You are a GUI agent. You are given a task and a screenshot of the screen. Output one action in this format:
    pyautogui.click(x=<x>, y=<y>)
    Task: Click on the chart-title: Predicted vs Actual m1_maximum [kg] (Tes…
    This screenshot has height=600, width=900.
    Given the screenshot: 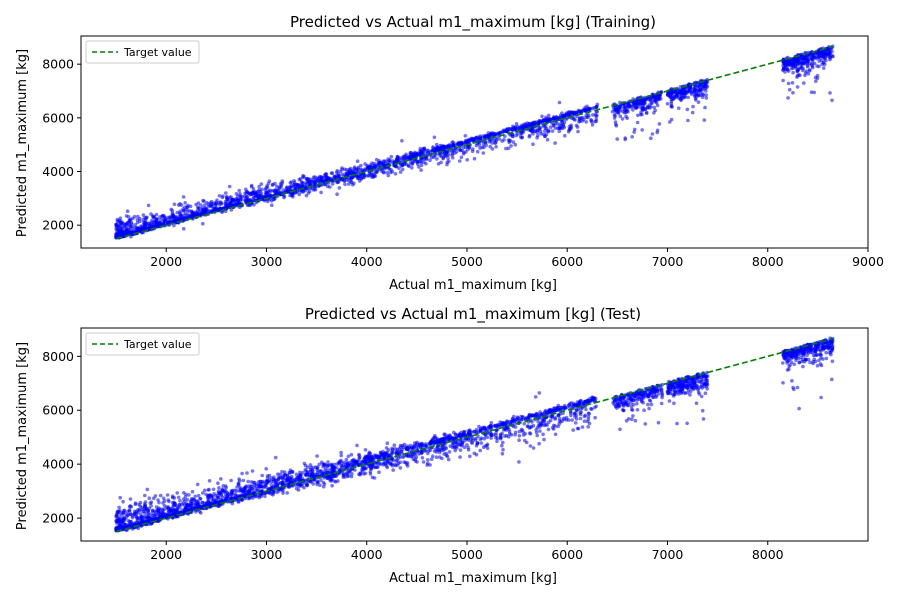 What is the action you would take?
    pyautogui.click(x=473, y=314)
    